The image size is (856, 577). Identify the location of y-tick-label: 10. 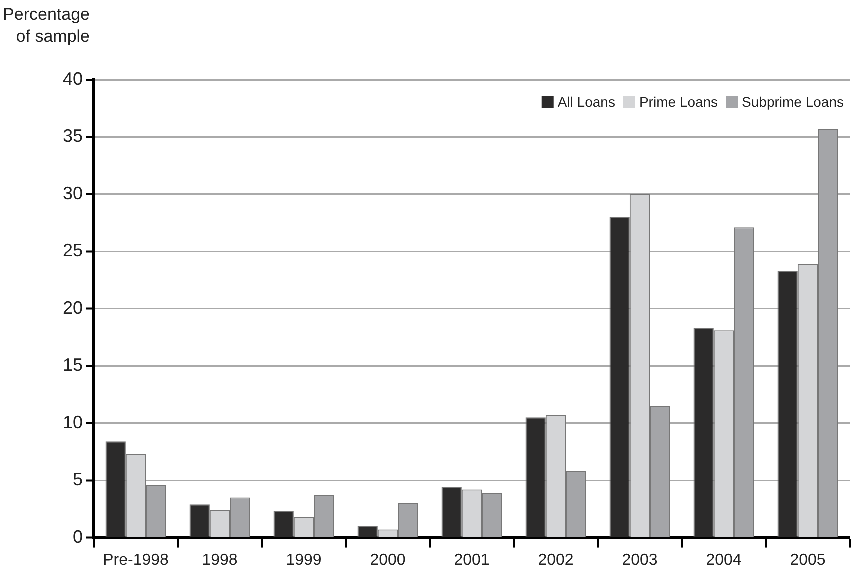
(73, 422).